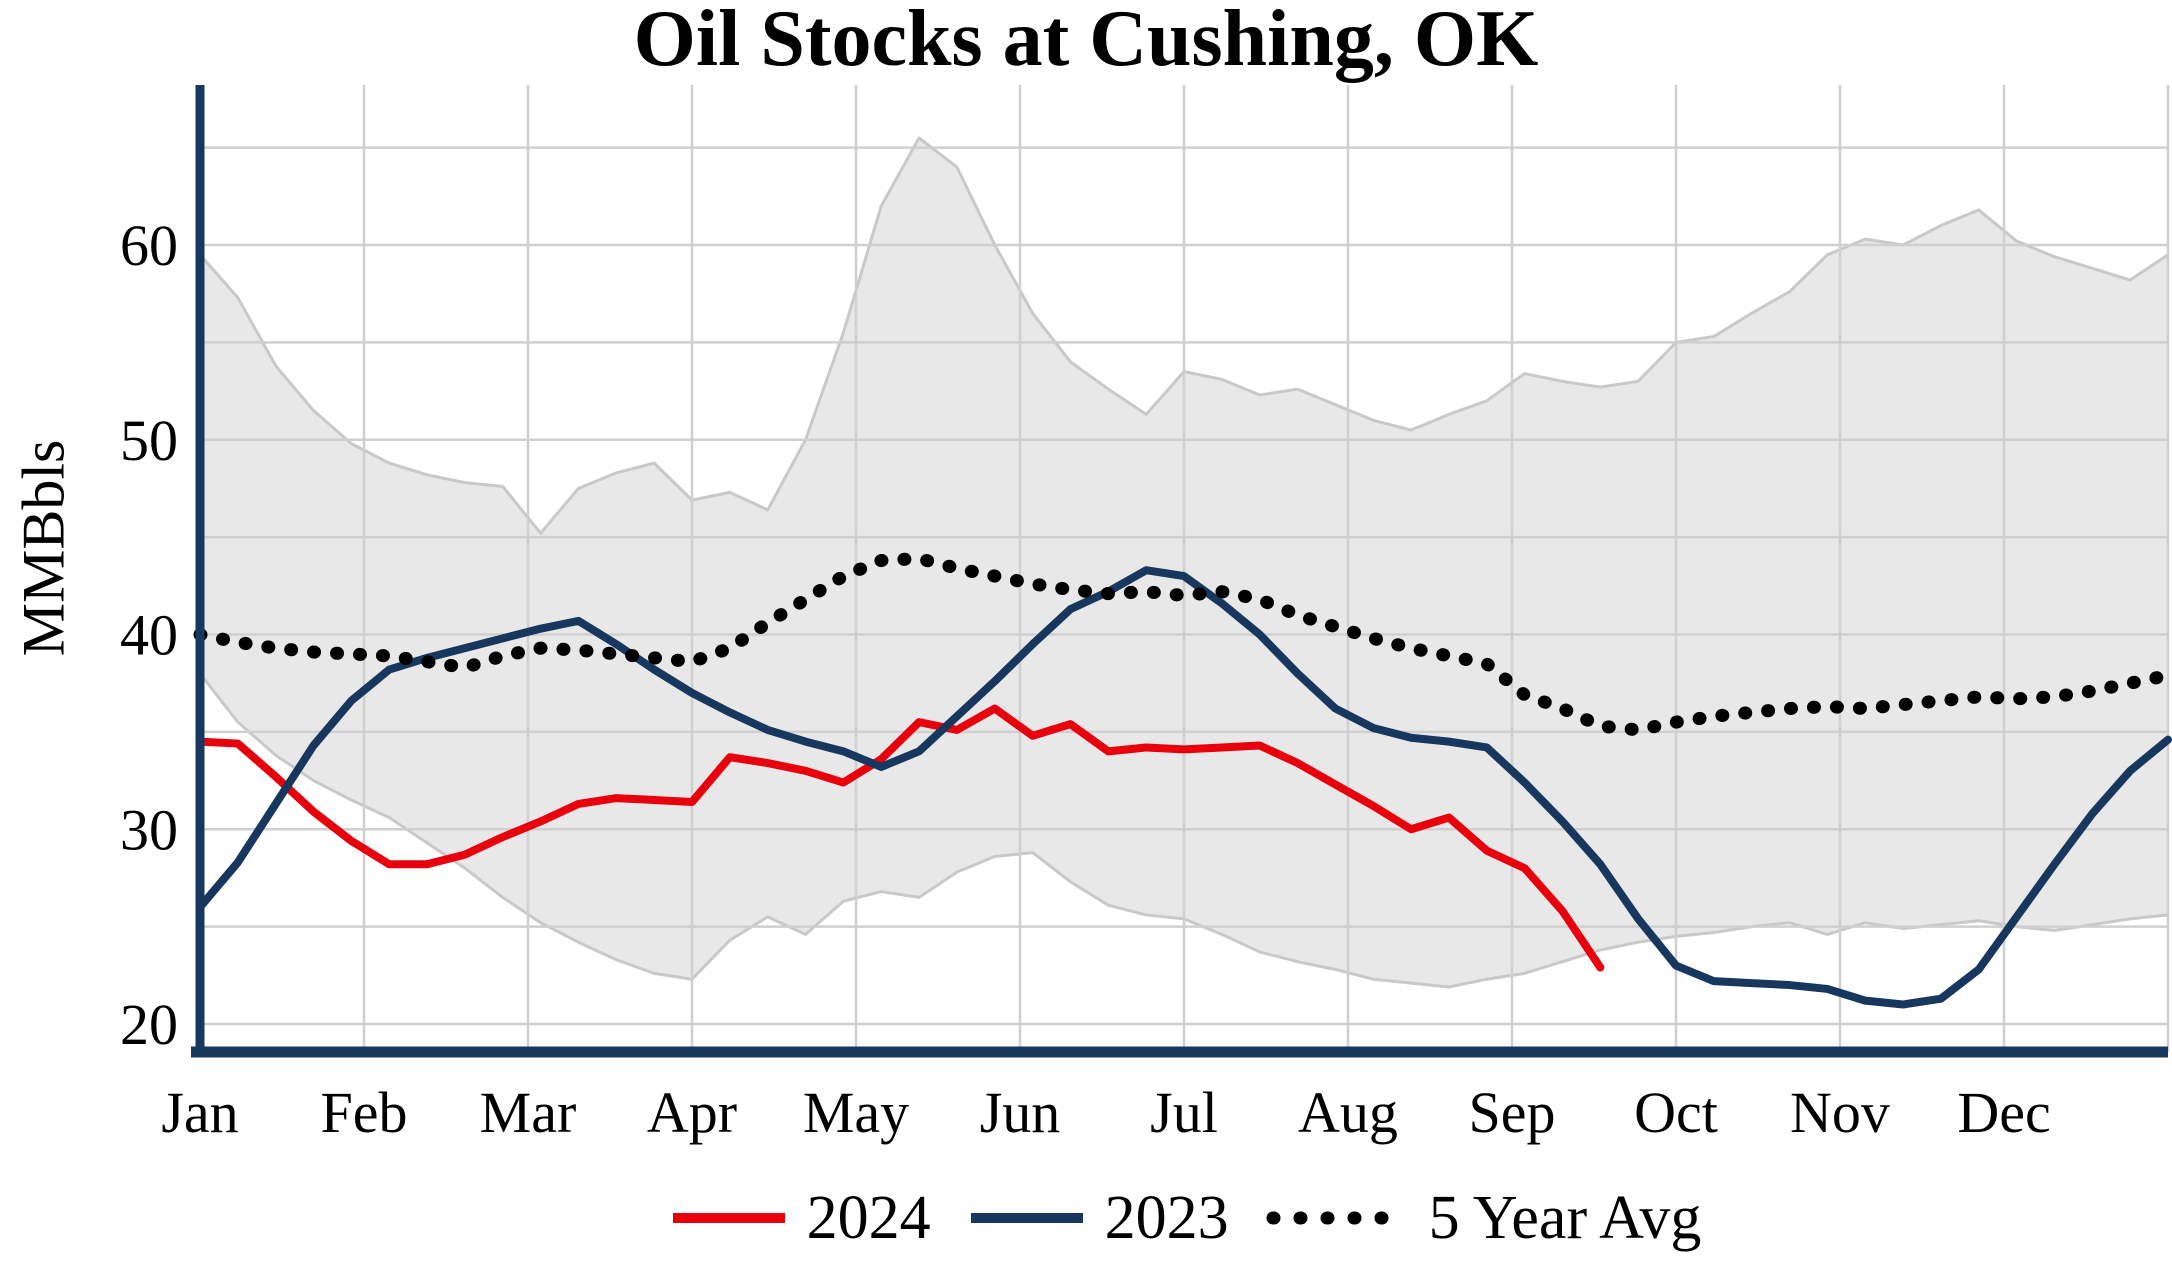 The height and width of the screenshot is (1276, 2172). What do you see at coordinates (728, 1218) in the screenshot?
I see `legend-2024-line-icon` at bounding box center [728, 1218].